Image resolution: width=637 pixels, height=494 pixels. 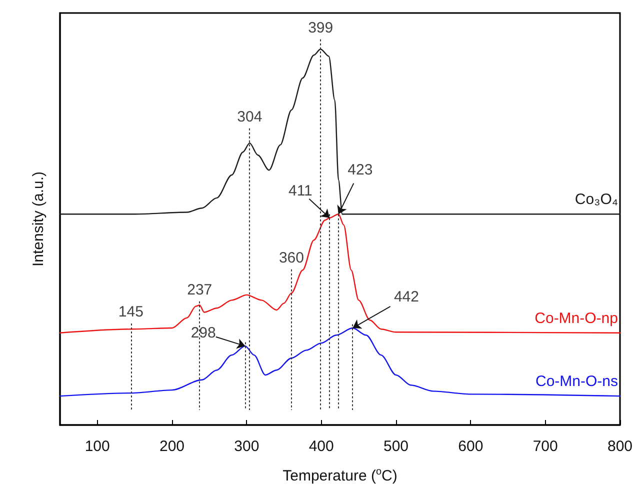 What do you see at coordinates (471, 446) in the screenshot?
I see `x-tick-label: 600` at bounding box center [471, 446].